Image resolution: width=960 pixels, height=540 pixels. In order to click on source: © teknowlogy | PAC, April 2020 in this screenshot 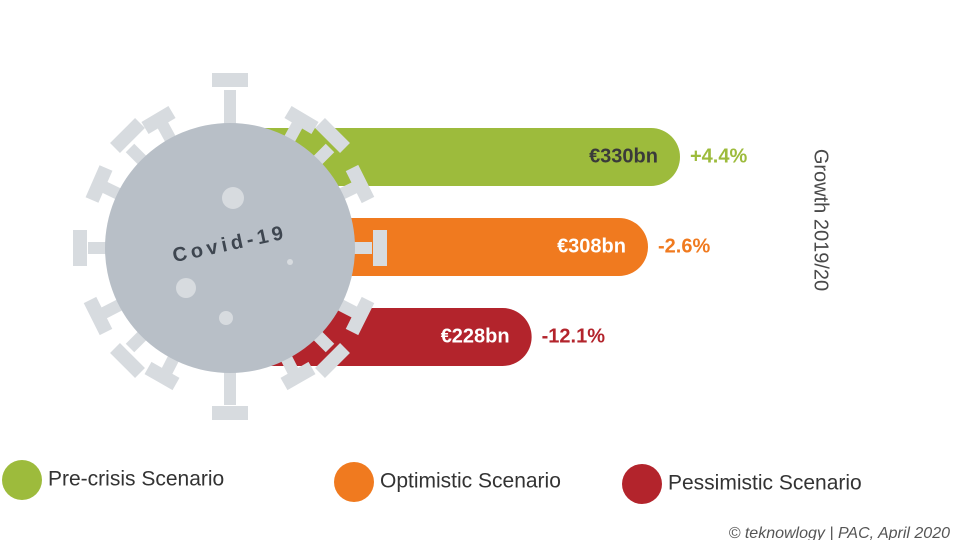, I will do `click(839, 532)`.